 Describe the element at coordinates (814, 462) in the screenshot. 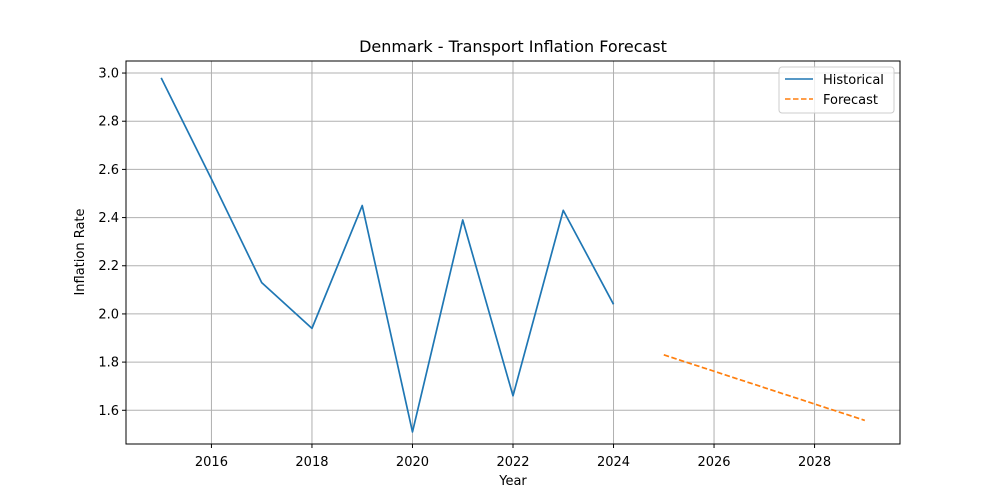

I see `x-tick-label: 2028` at that location.